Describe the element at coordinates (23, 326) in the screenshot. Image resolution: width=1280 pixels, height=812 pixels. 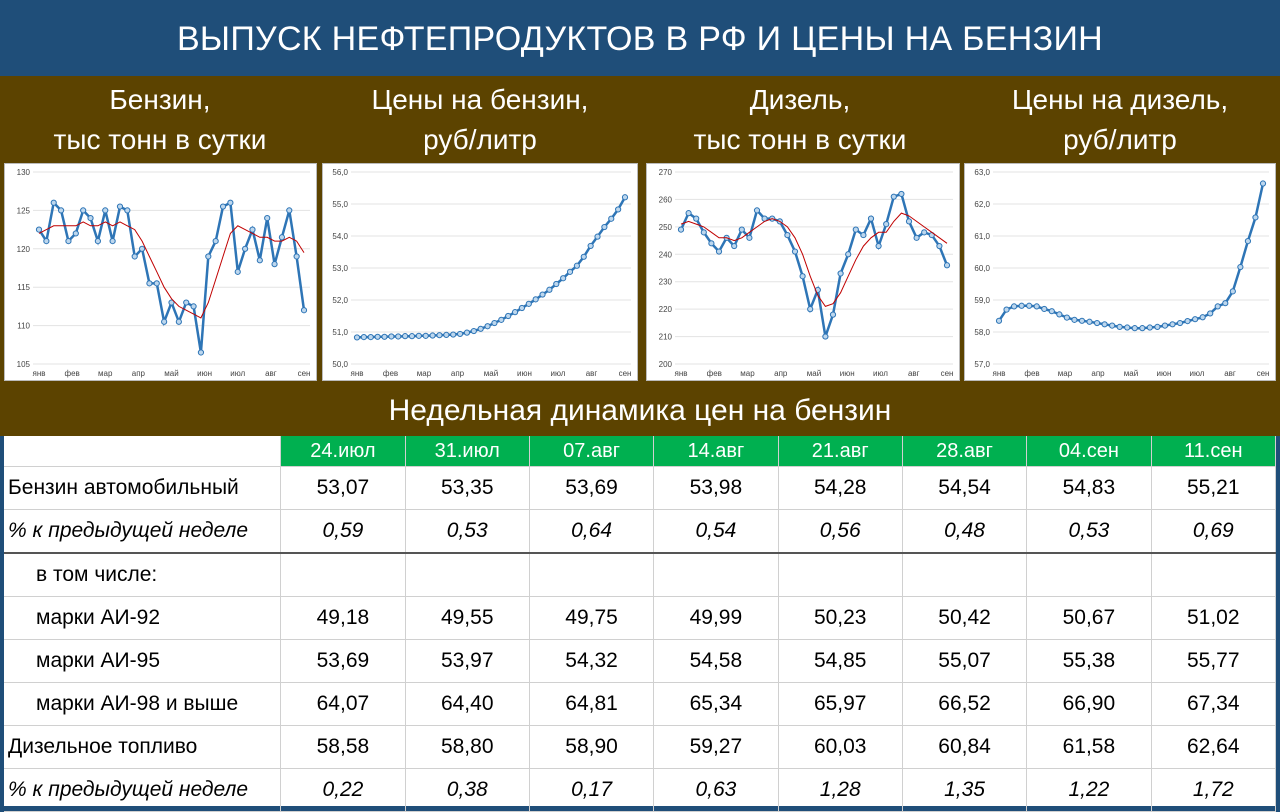
I see `y-tick-label: 110` at that location.